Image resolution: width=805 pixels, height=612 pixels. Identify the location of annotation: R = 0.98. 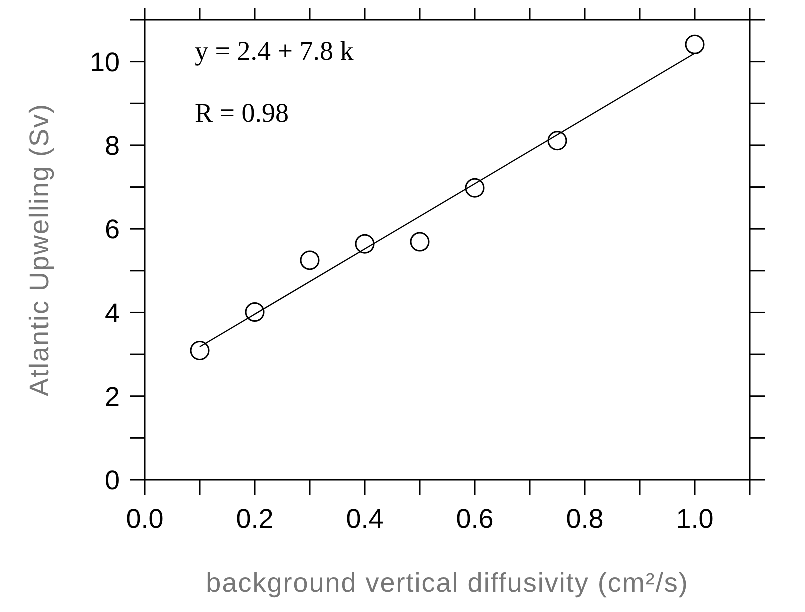
(242, 113).